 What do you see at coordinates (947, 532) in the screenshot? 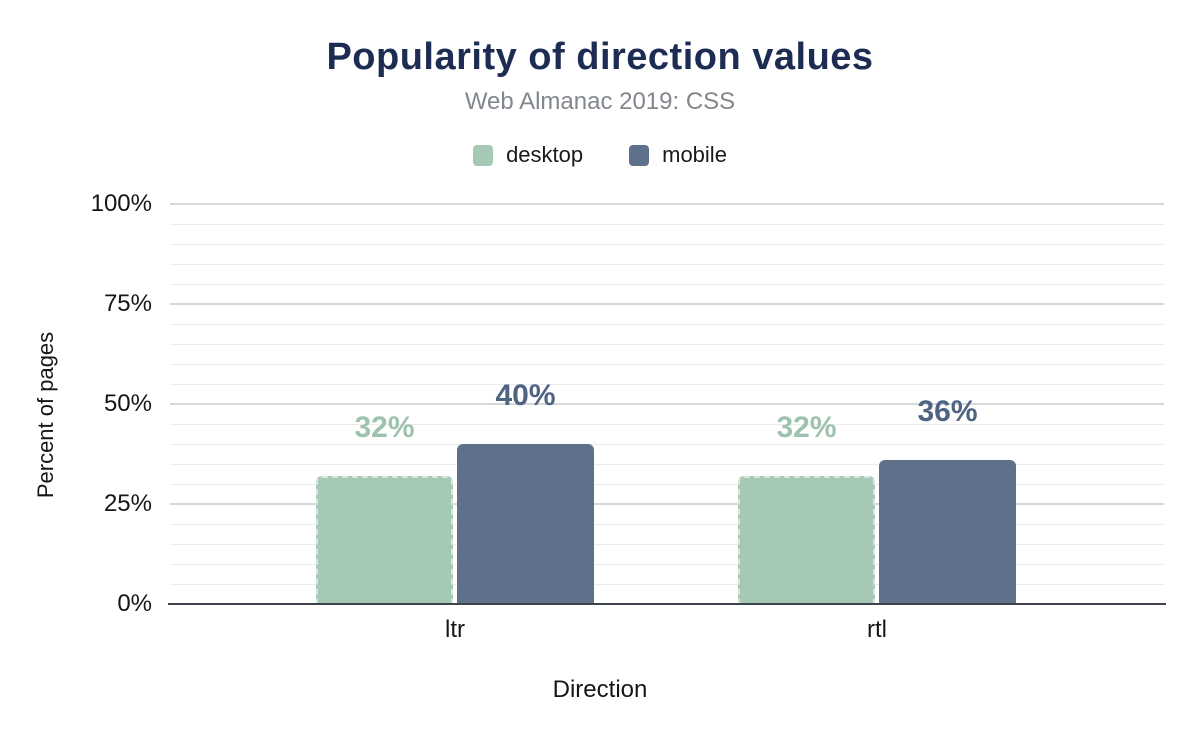
I see `bar-mobile-rtl` at bounding box center [947, 532].